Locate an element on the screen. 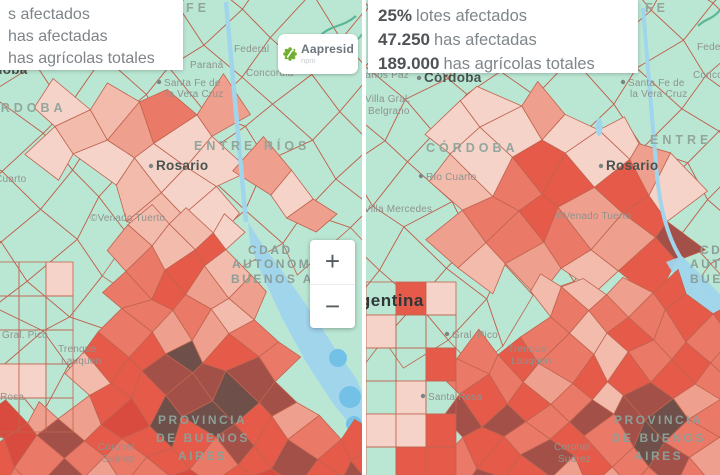 The width and height of the screenshot is (720, 475). map-label: Suárez is located at coordinates (574, 459).